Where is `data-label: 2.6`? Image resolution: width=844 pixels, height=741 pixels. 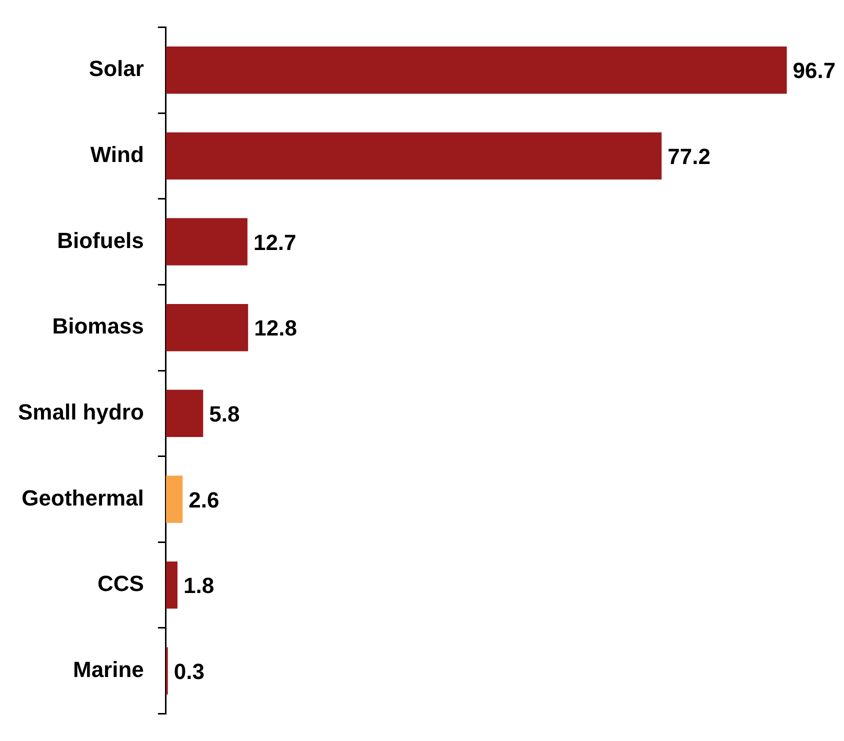 data-label: 2.6 is located at coordinates (204, 499).